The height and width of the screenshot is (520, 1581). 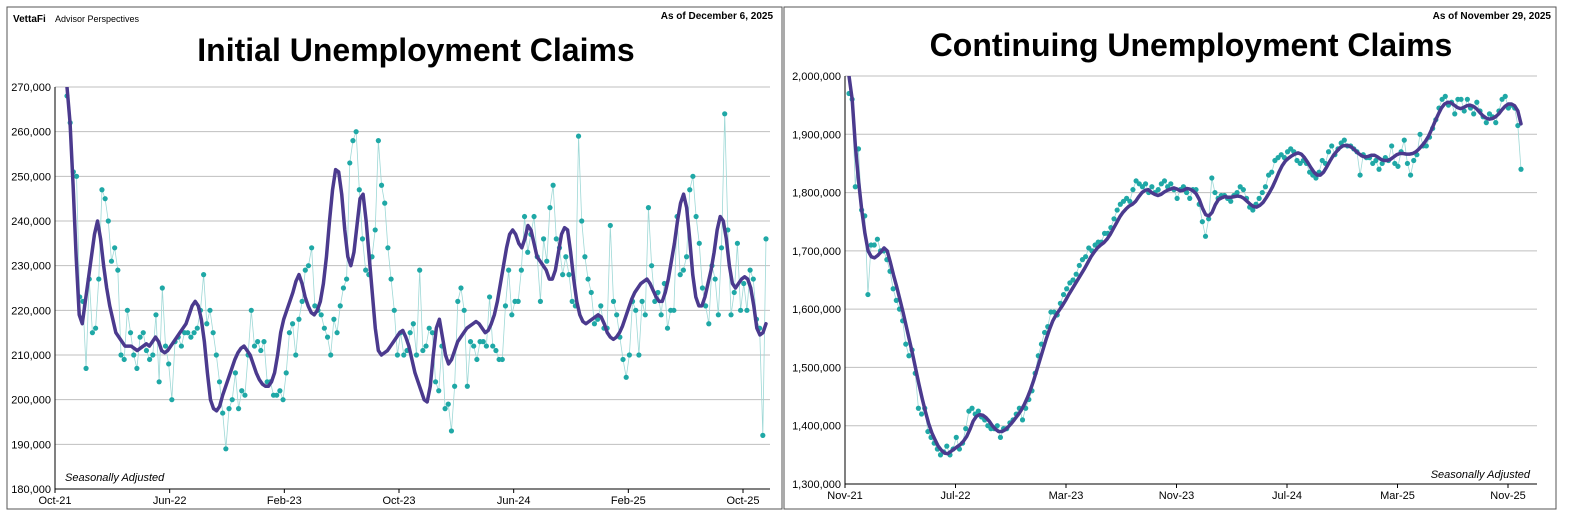 What do you see at coordinates (31, 133) in the screenshot?
I see `left-y-tick-label: 260,000` at bounding box center [31, 133].